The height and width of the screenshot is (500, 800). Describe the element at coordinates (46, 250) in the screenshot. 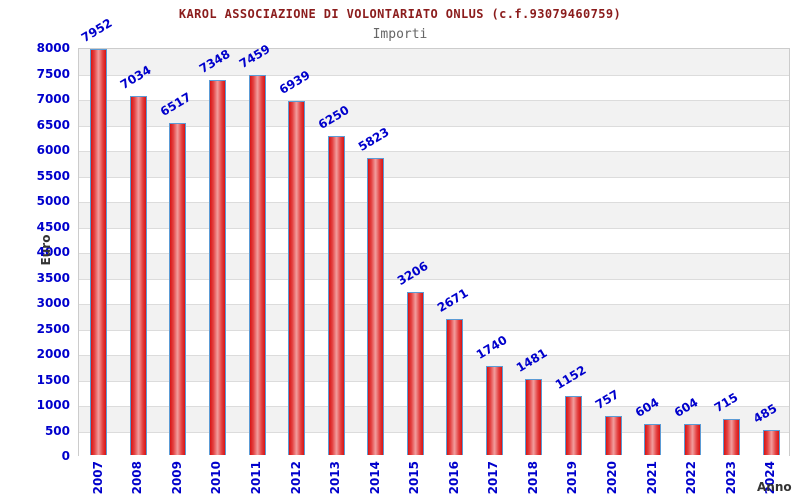

I see `y-axis-title: Euro` at that location.